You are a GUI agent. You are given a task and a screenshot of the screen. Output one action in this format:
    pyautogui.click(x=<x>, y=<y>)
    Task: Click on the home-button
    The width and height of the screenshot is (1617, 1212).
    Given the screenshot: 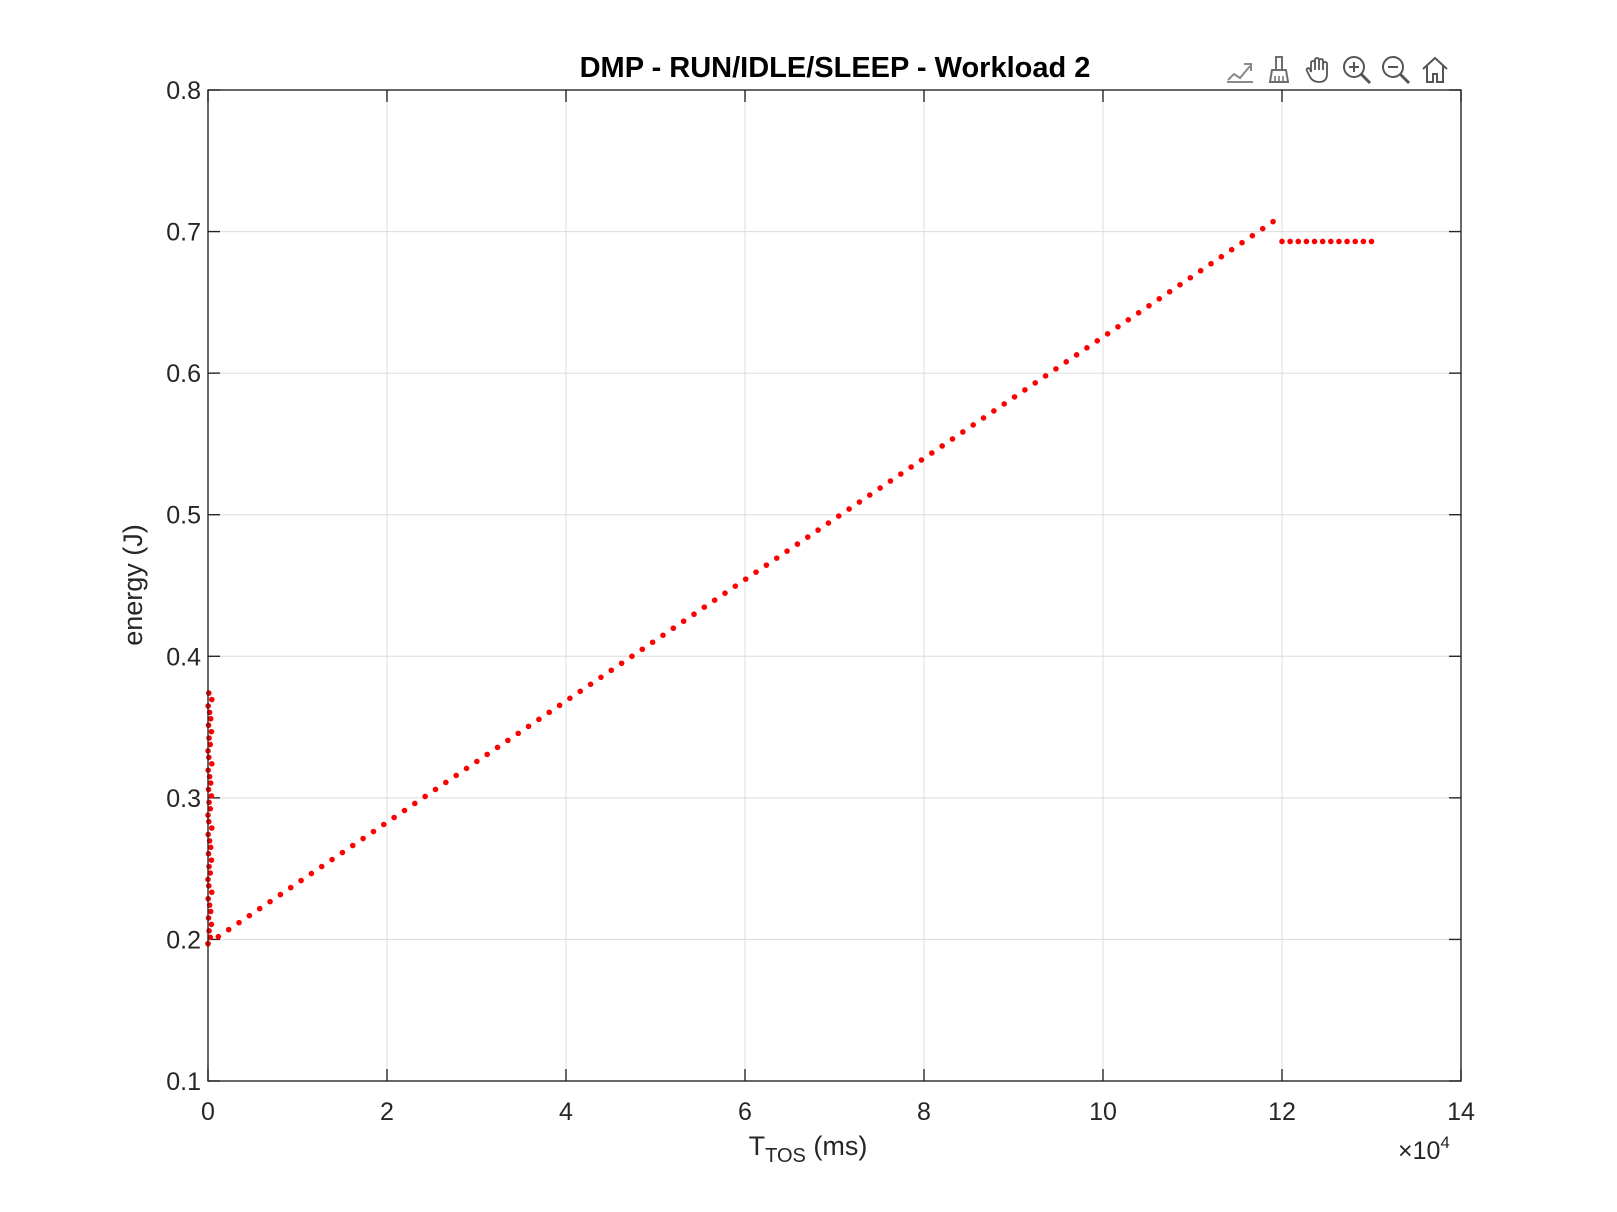 What is the action you would take?
    pyautogui.click(x=1435, y=70)
    